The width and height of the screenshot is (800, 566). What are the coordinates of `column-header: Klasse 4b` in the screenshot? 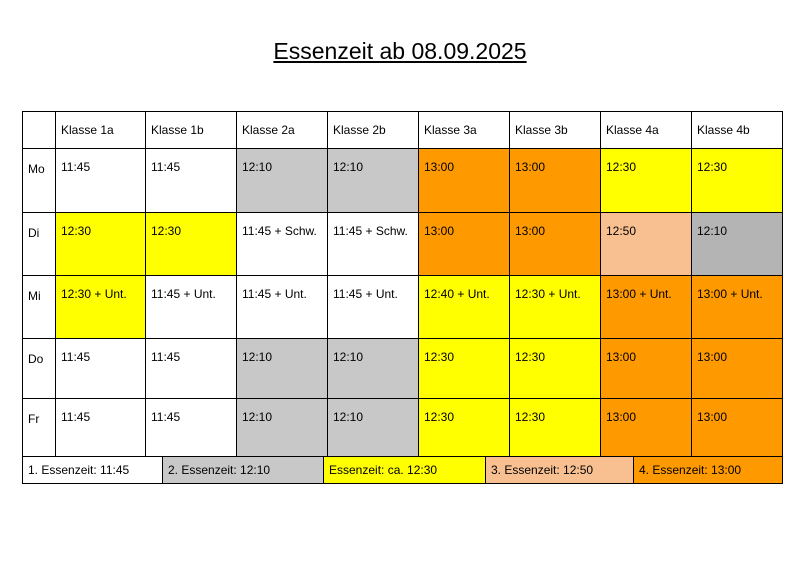 It's located at (737, 130).